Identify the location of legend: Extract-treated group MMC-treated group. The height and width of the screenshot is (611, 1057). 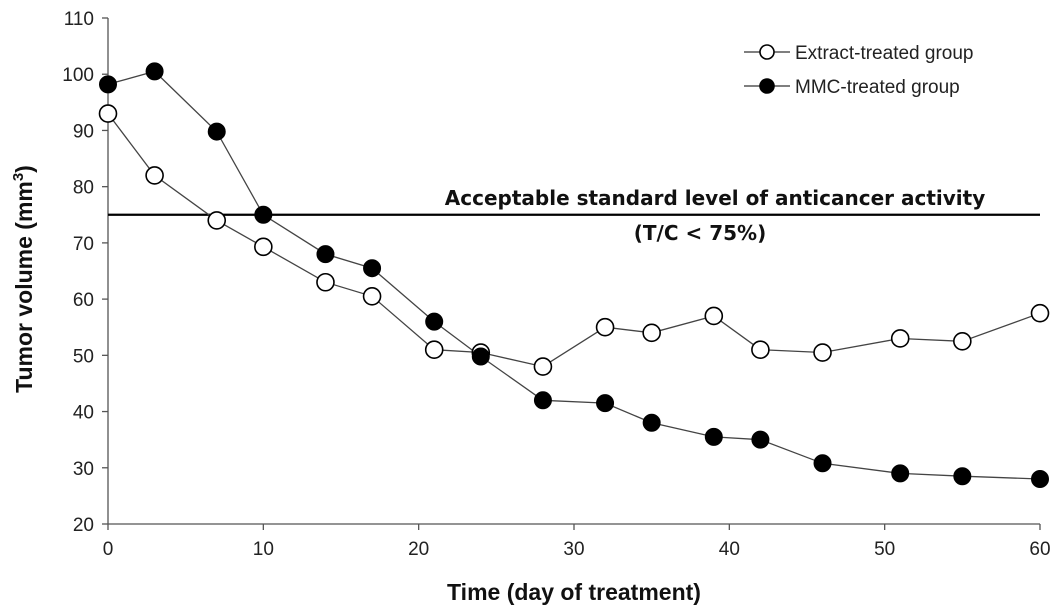
(858, 70).